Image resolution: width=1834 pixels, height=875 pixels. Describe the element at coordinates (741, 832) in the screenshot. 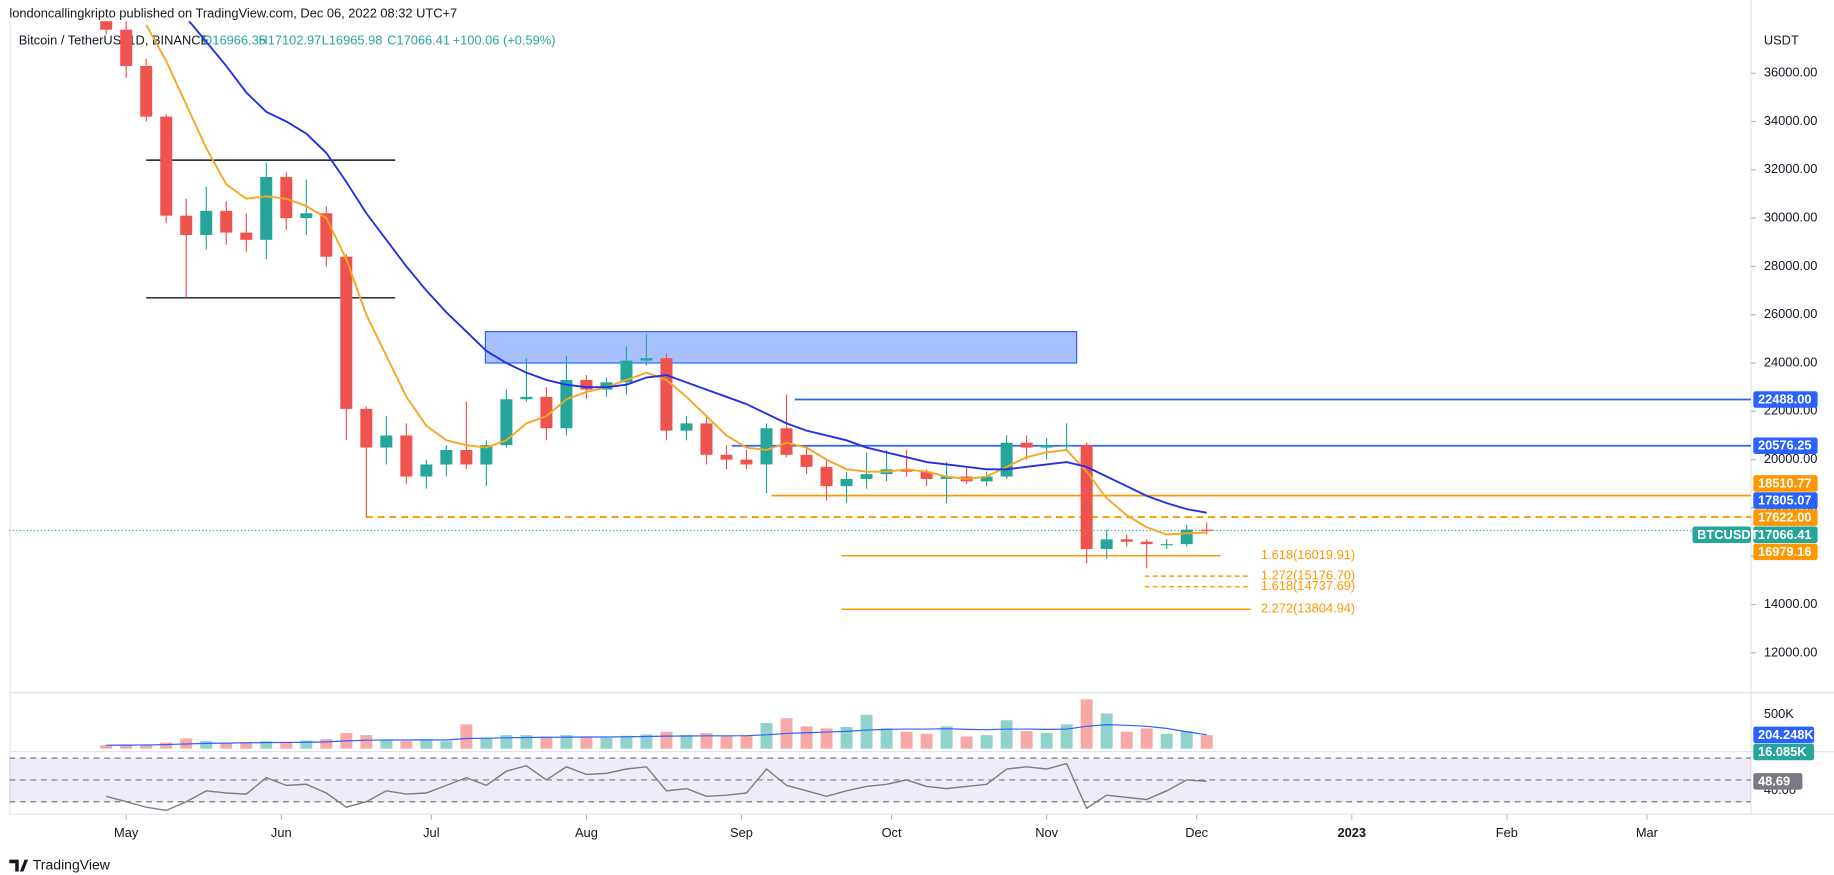

I see `x-tick-label: Sep` at that location.